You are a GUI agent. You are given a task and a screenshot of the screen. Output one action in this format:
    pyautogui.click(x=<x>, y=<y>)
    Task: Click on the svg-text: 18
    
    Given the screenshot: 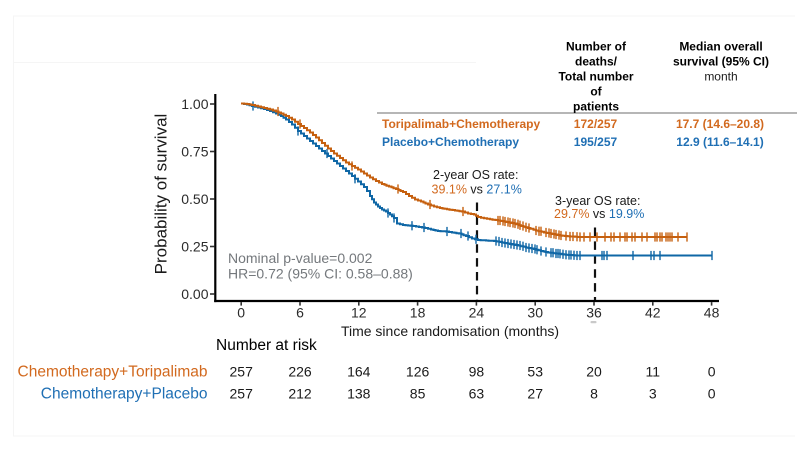 What is the action you would take?
    pyautogui.click(x=418, y=313)
    